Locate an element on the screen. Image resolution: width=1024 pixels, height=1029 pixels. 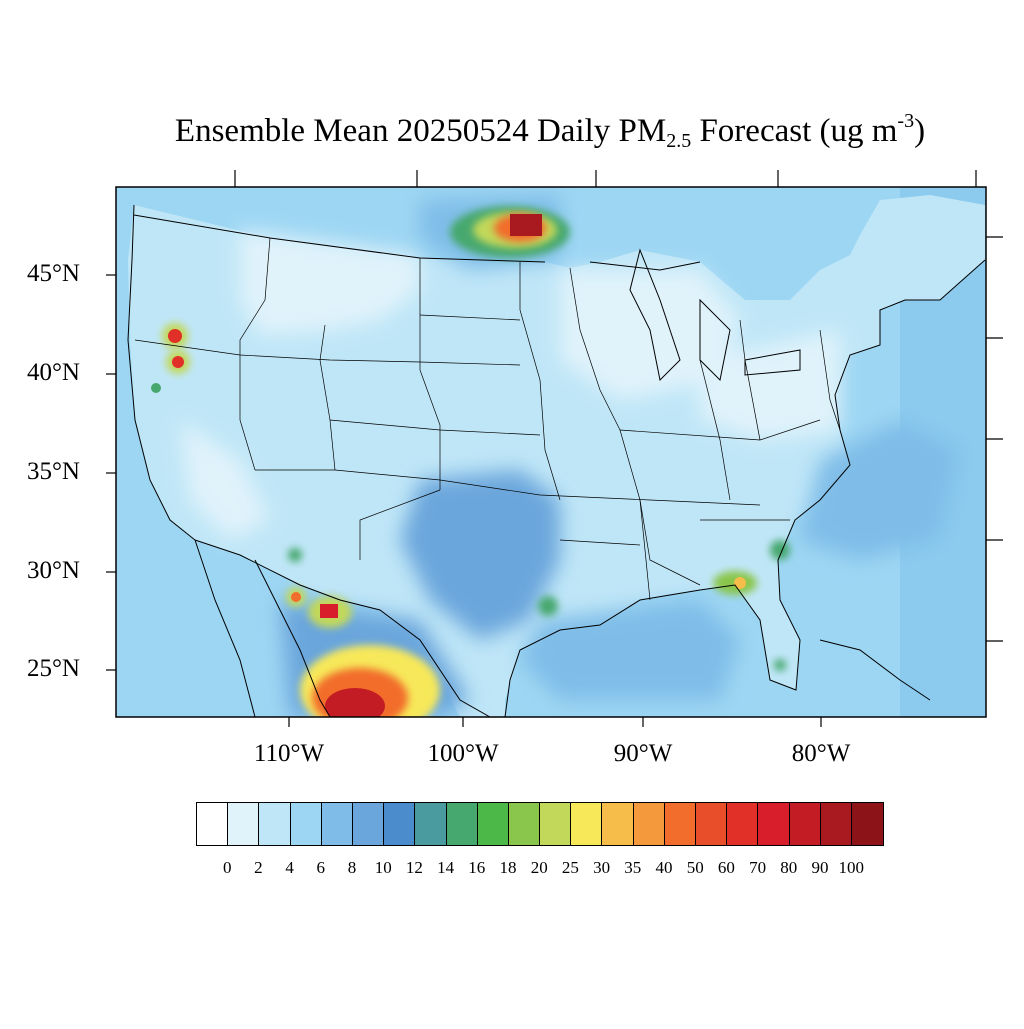
color-legend: 0 2 4 6 8 10 12 14 16 18 20 25 30 35 40 50 60 70 80 90 100 is located at coordinates (540, 839).